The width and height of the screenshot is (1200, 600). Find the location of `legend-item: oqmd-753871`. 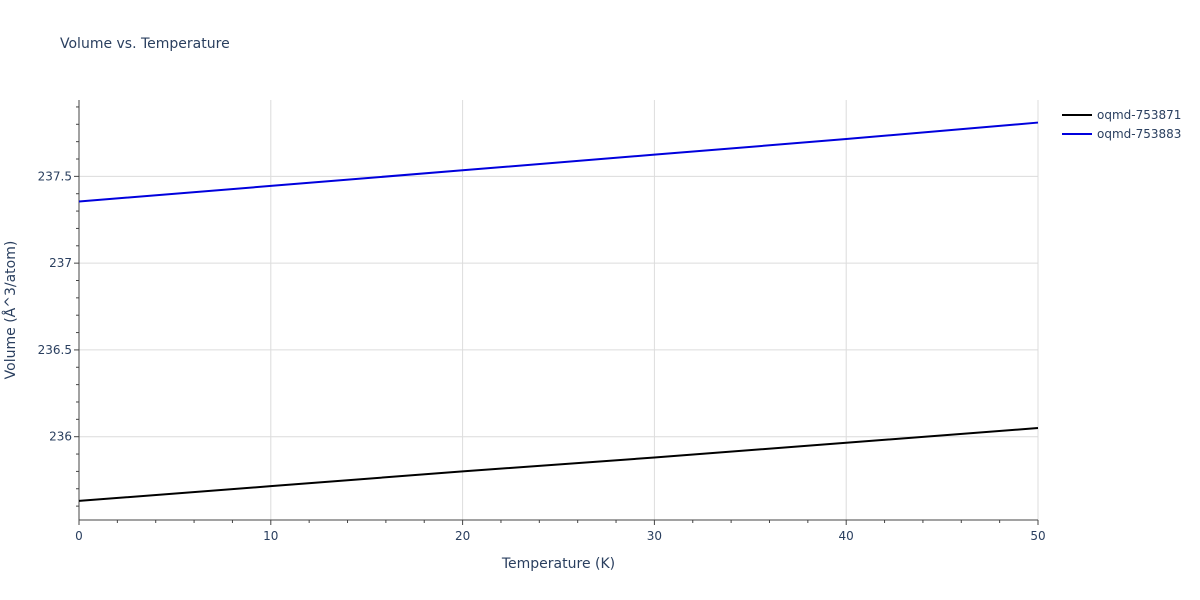

legend-item: oqmd-753871 is located at coordinates (1121, 115).